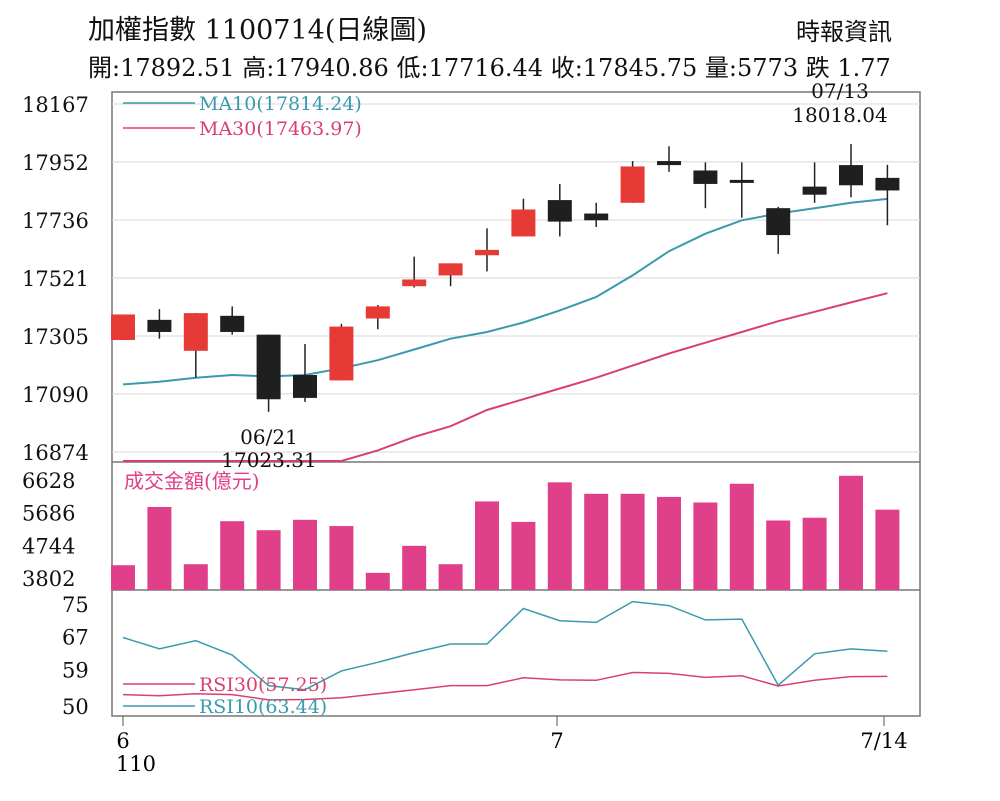 Image resolution: width=1000 pixels, height=801 pixels. I want to click on rsi-tick-label: 59, so click(75, 670).